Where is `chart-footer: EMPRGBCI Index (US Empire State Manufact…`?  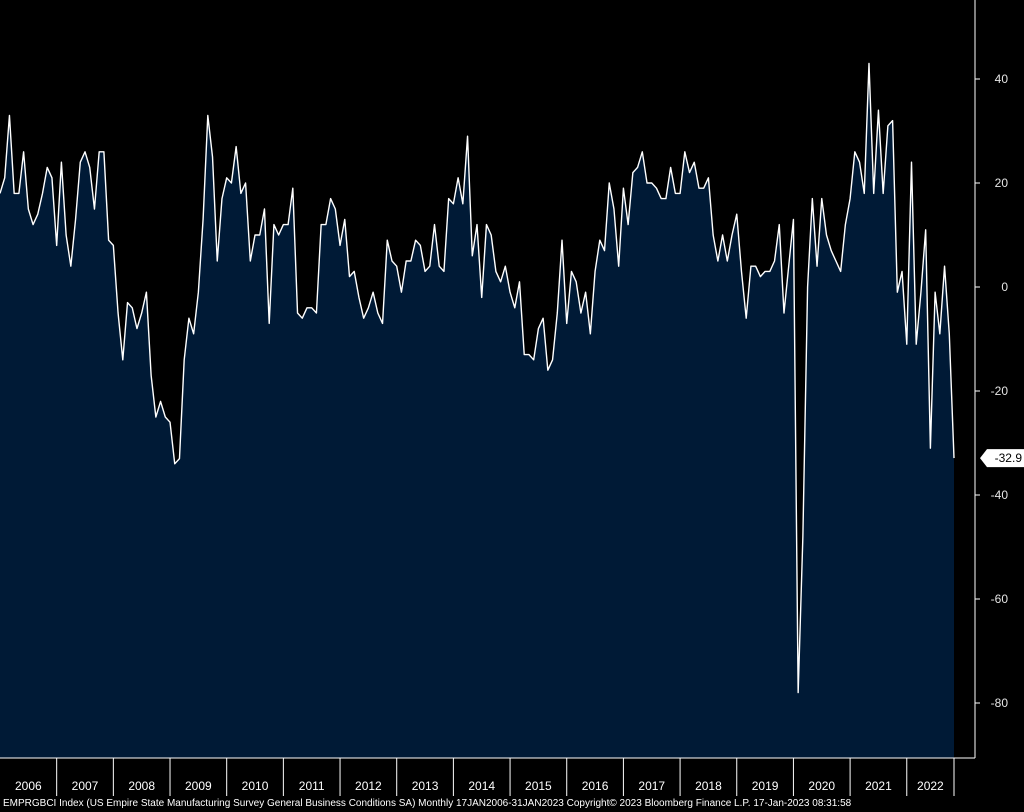
chart-footer: EMPRGBCI Index (US Empire State Manufact… is located at coordinates (427, 803).